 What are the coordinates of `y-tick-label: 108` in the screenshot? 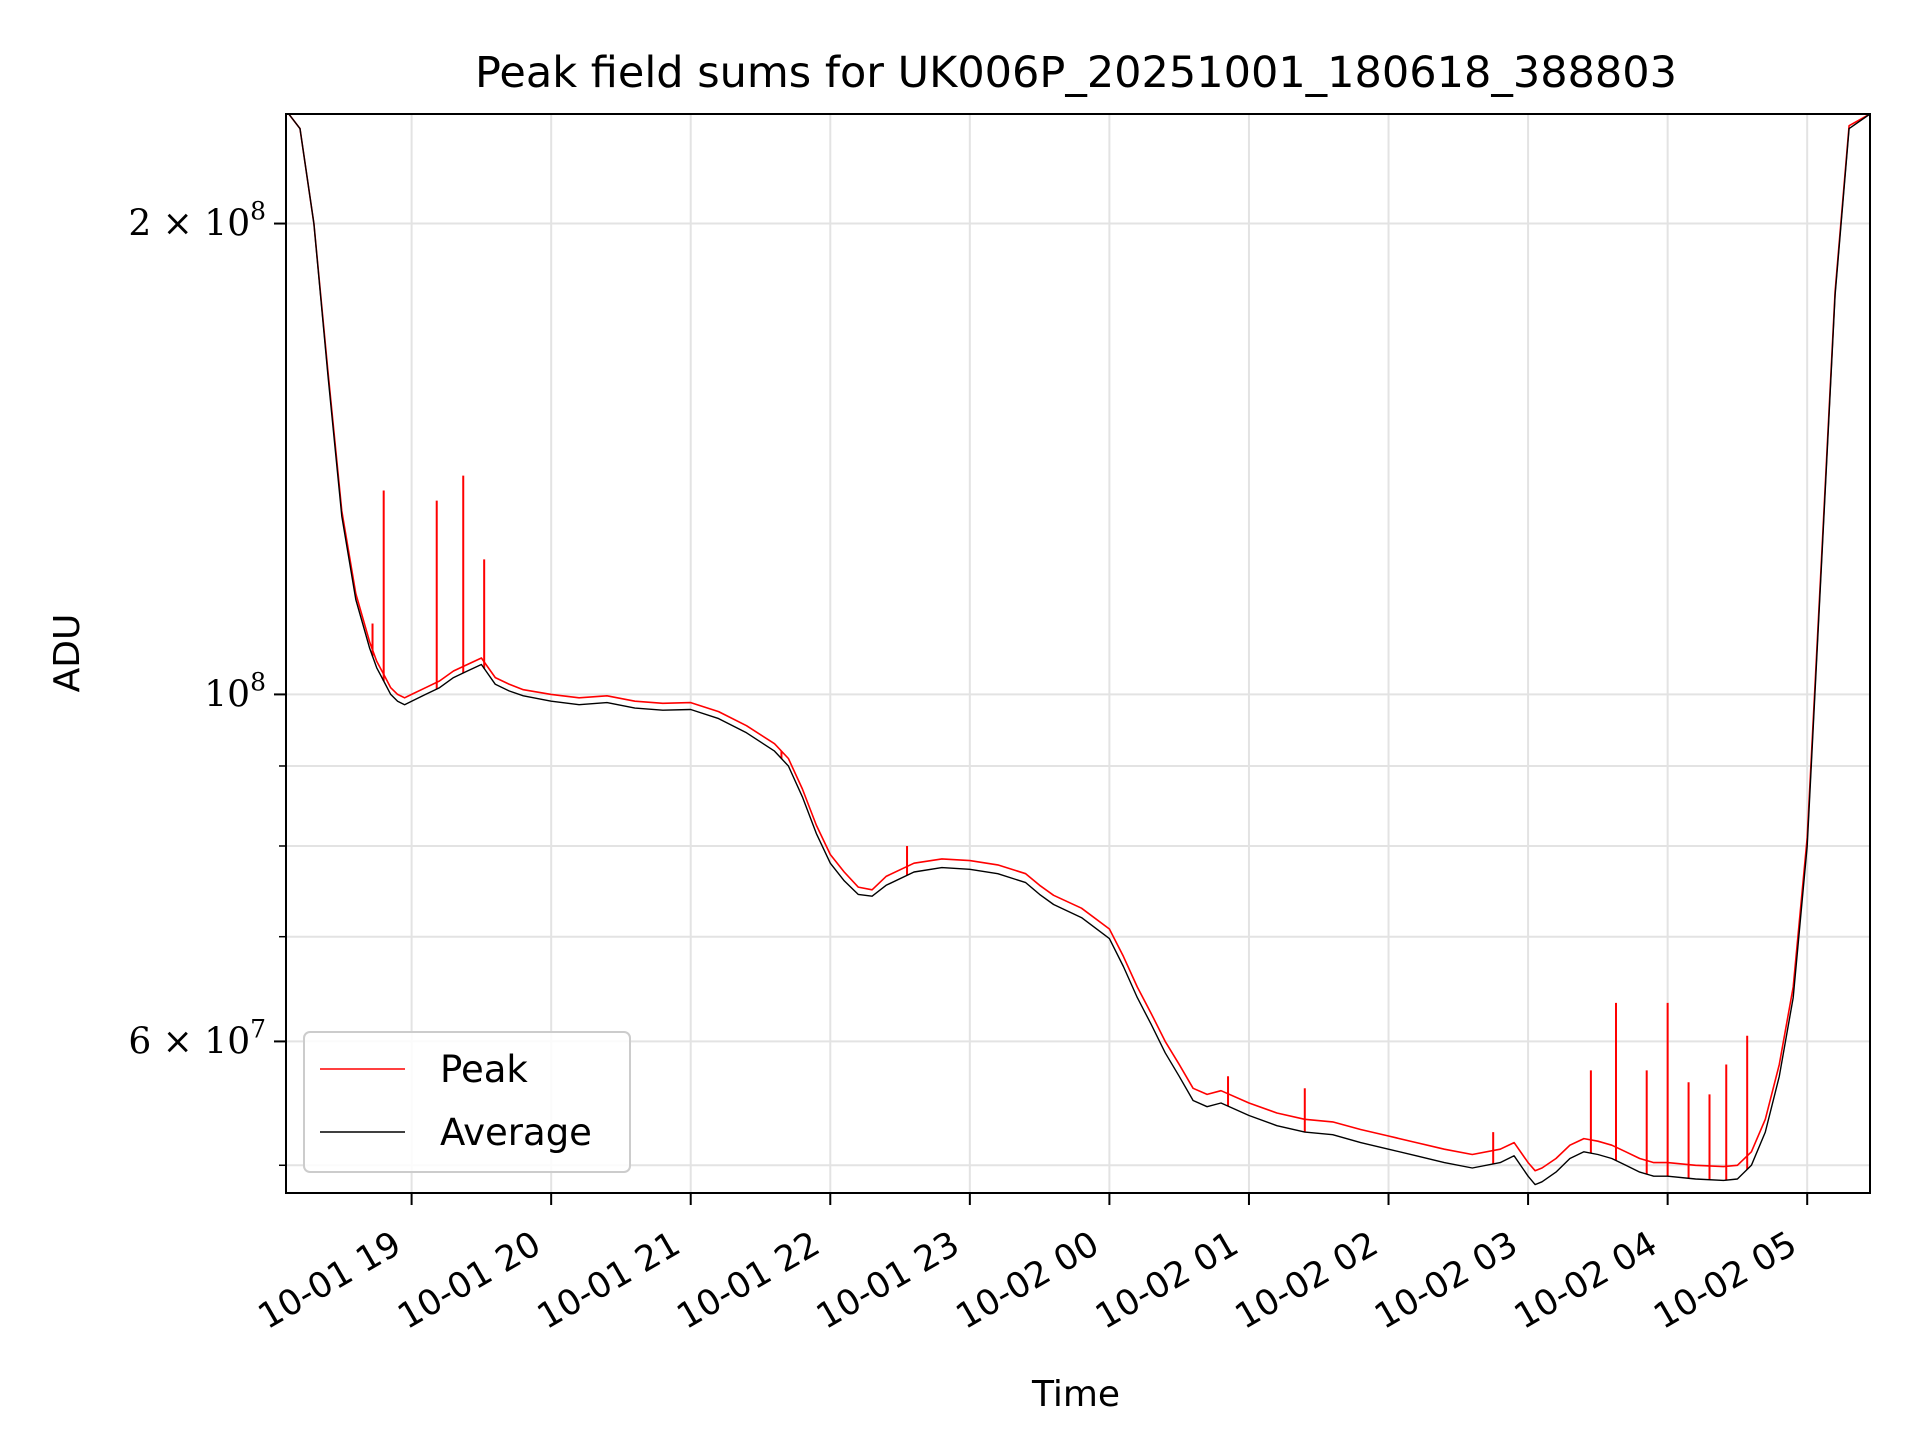 It's located at (235, 691).